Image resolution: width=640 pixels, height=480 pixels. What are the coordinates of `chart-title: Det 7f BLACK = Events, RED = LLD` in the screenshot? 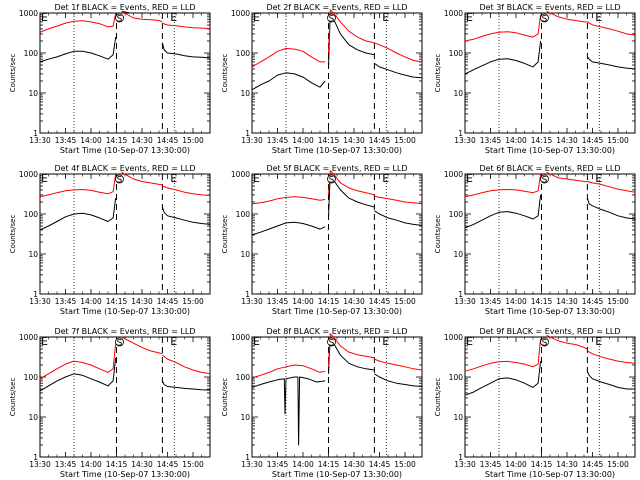 It's located at (124, 331).